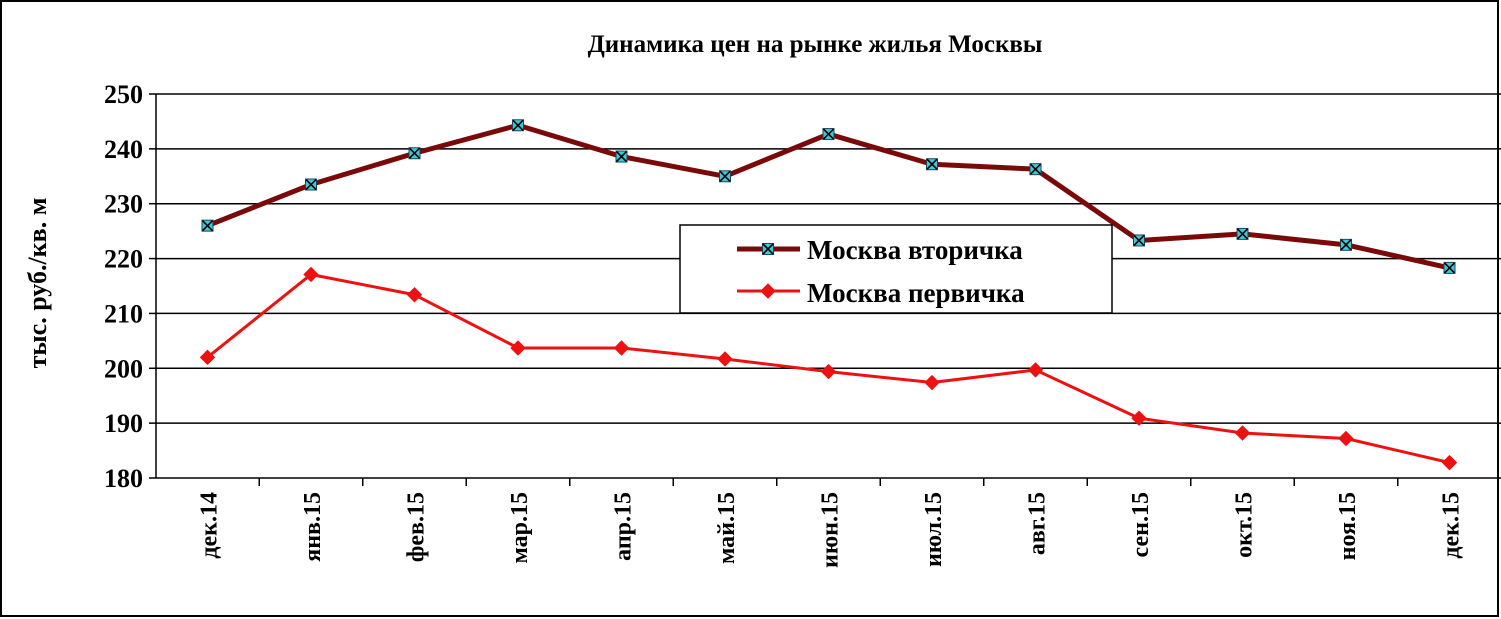 This screenshot has width=1501, height=619. What do you see at coordinates (123, 94) in the screenshot?
I see `y-tick-label: 250` at bounding box center [123, 94].